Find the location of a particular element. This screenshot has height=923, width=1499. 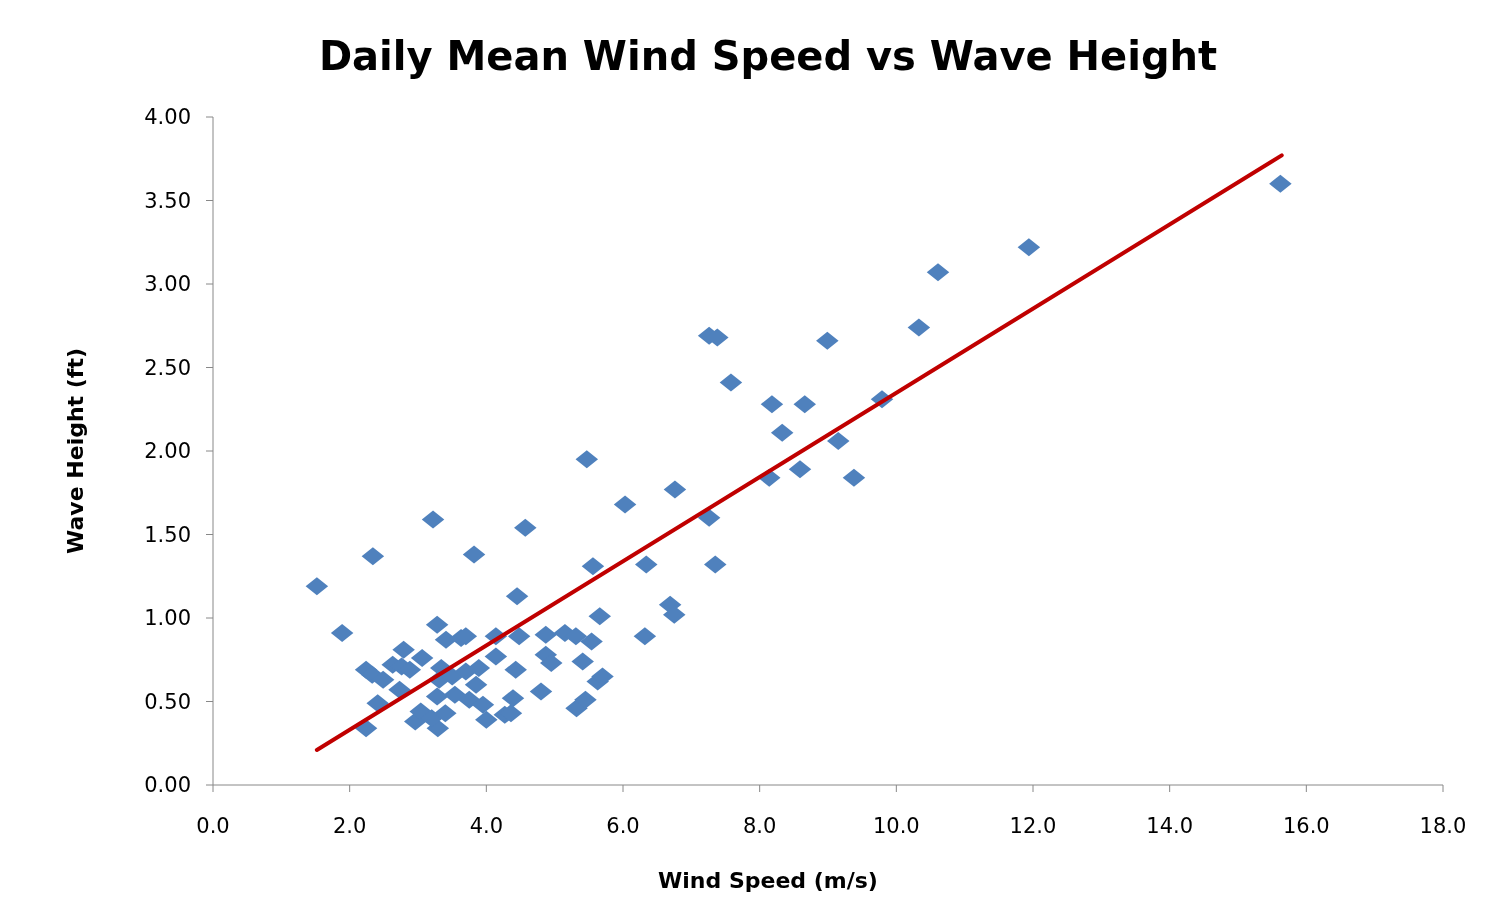

x-tick-label: 14.0 is located at coordinates (1170, 826).